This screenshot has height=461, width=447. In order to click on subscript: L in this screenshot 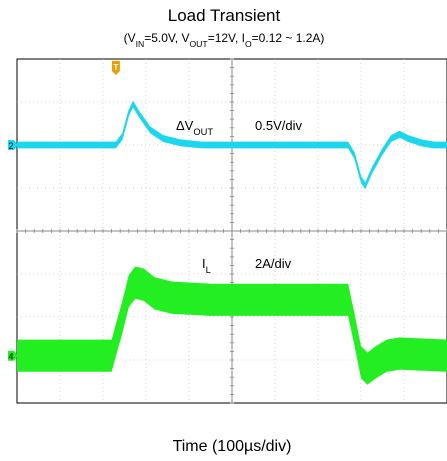, I will do `click(208, 270)`.